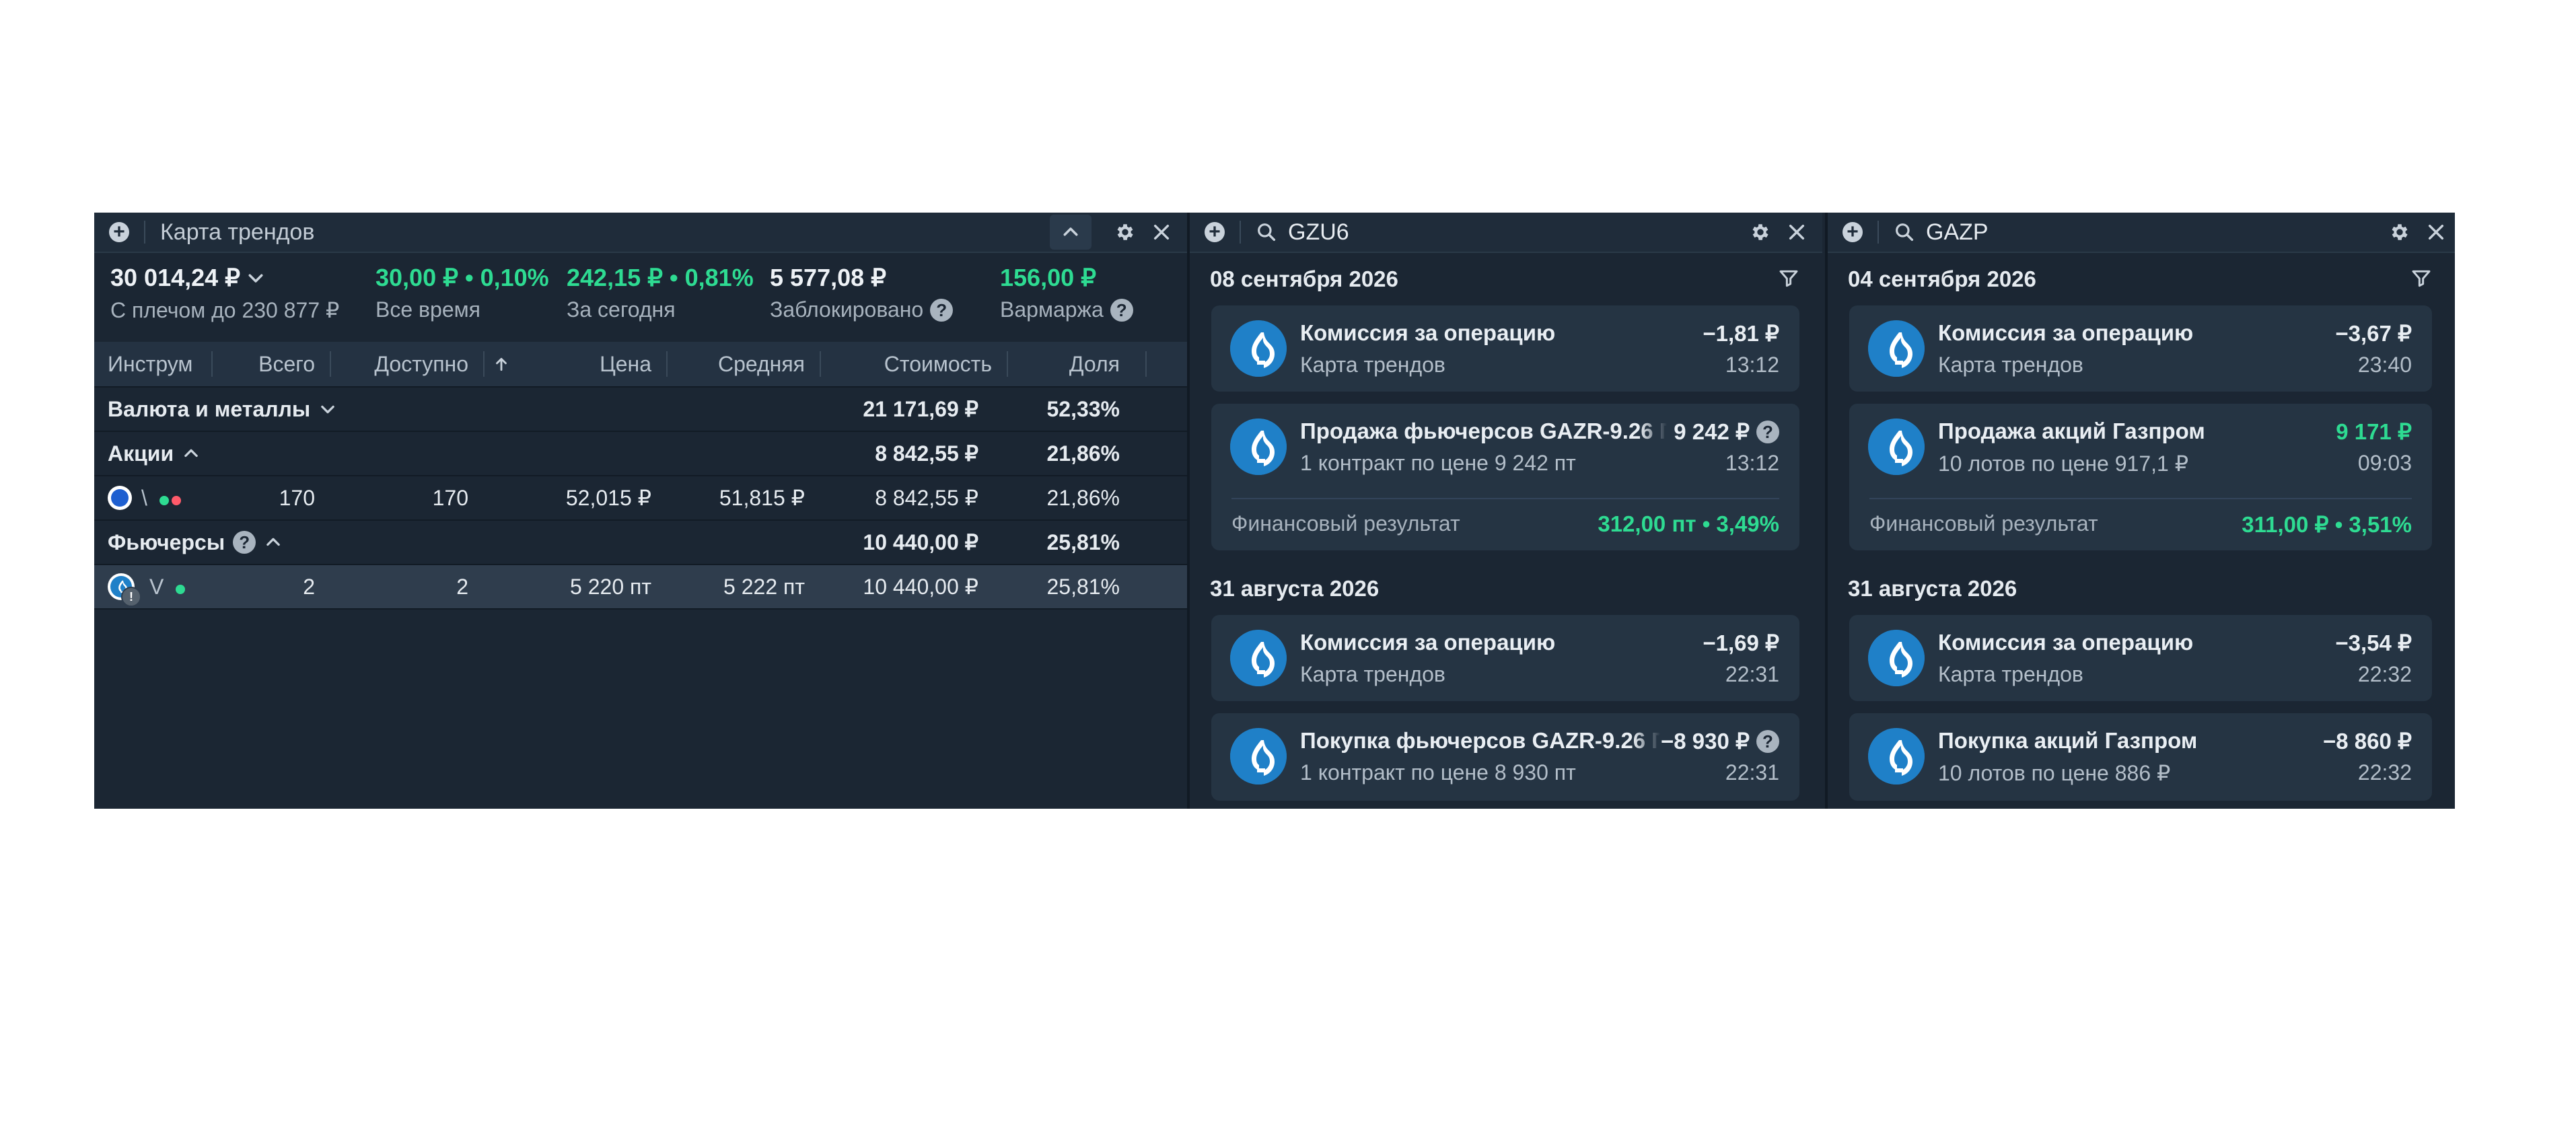  What do you see at coordinates (501, 364) in the screenshot?
I see `sort-arrow-icon` at bounding box center [501, 364].